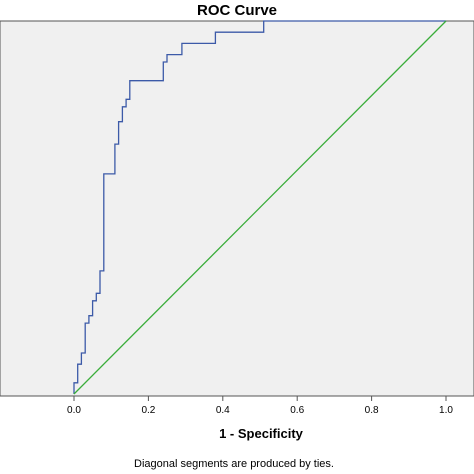 The width and height of the screenshot is (474, 474). I want to click on x-tick-label: 0.0, so click(74, 410).